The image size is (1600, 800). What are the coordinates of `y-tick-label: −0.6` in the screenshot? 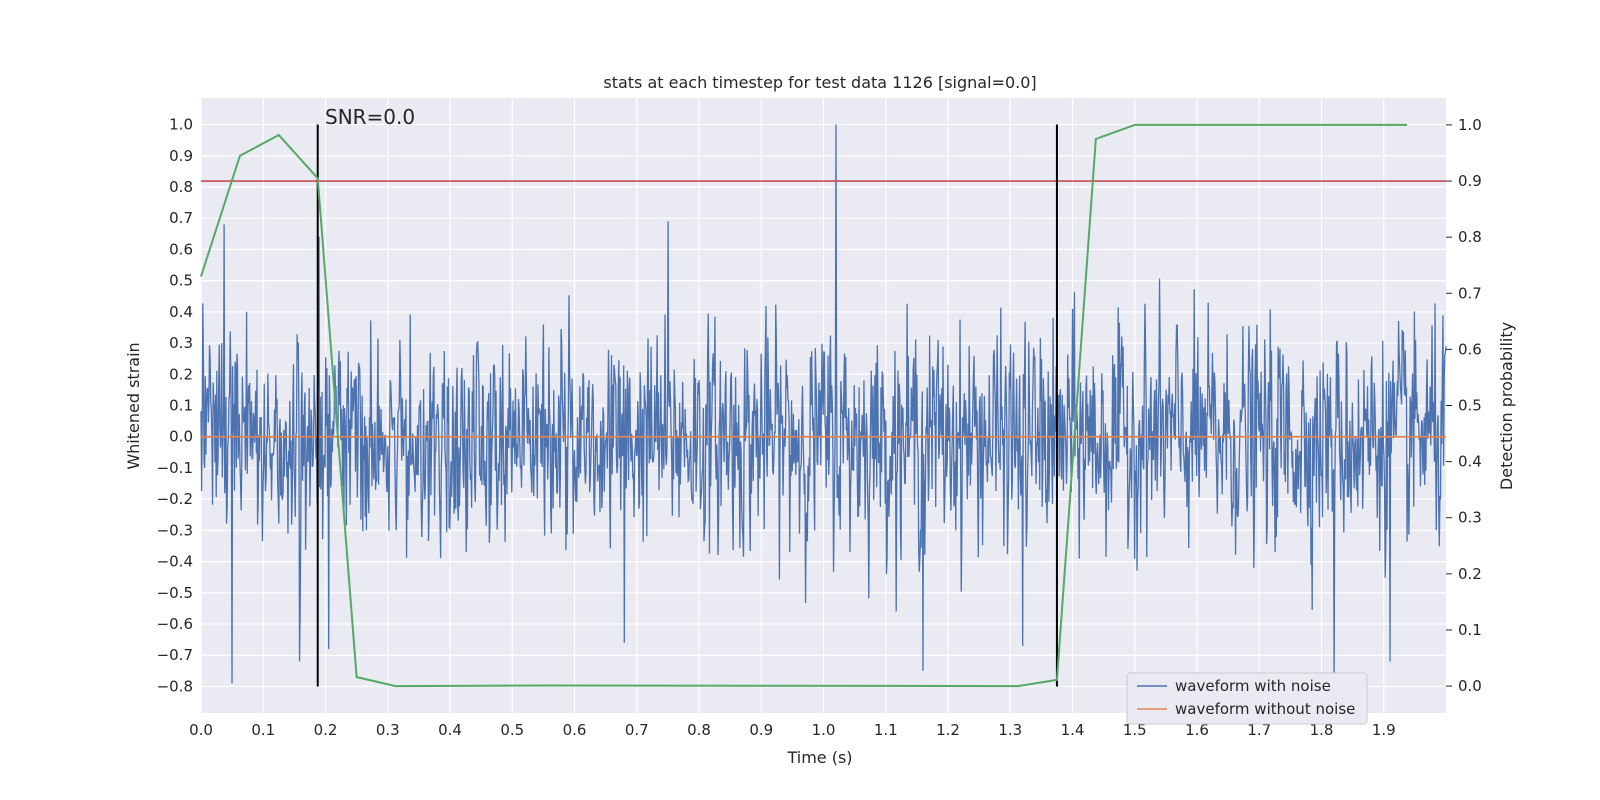 It's located at (175, 624).